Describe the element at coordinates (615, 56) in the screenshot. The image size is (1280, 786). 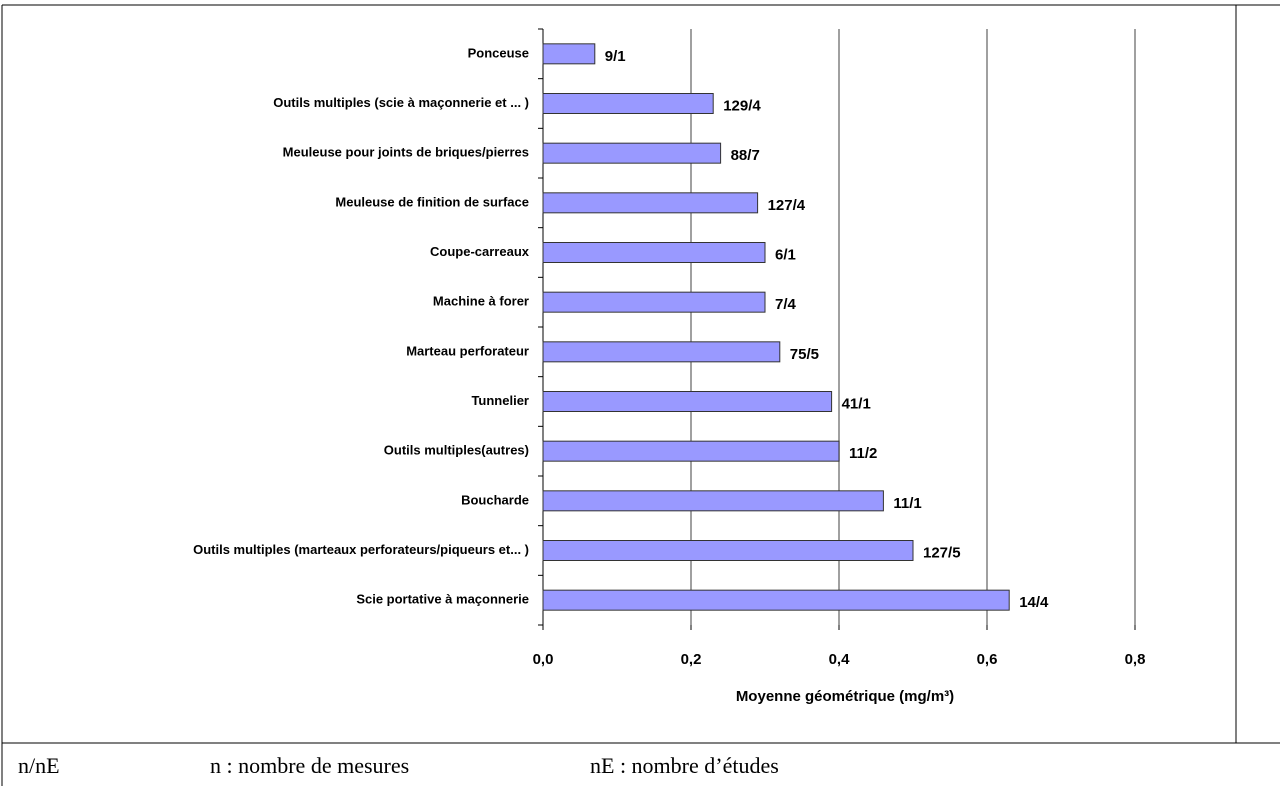
I see `data-label: 9/1` at that location.